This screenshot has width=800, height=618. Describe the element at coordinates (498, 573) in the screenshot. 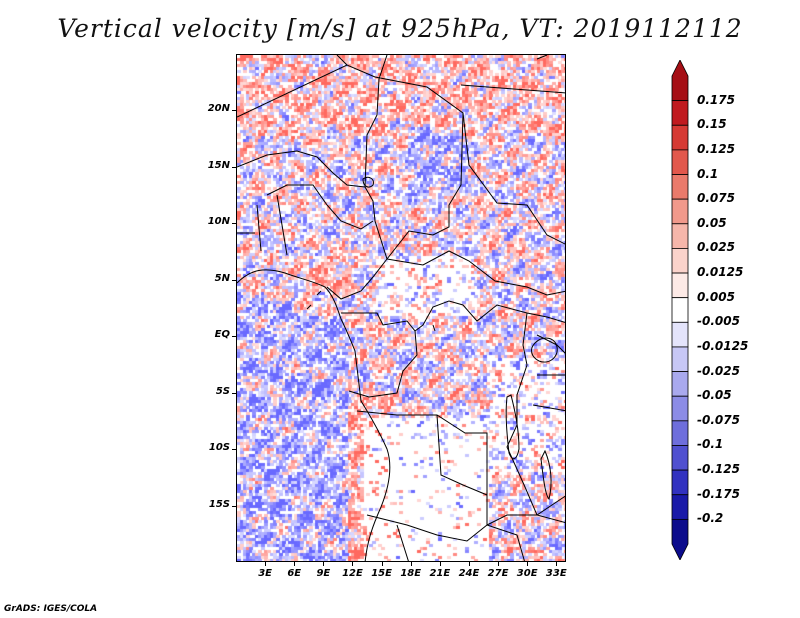

I see `lon-tick-label: 27E` at that location.